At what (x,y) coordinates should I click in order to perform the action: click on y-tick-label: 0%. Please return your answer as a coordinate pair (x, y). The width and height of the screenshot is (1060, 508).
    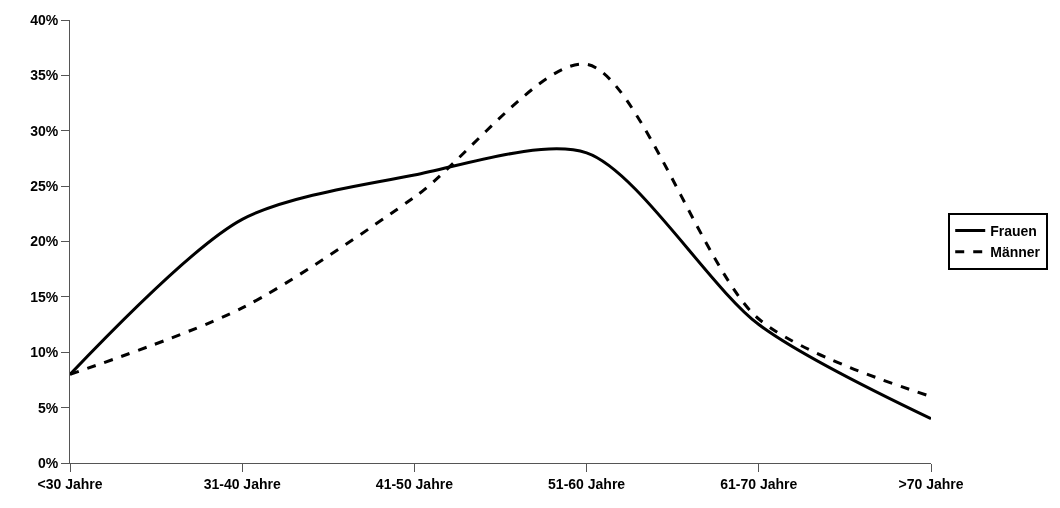
    Looking at the image, I should click on (48, 462).